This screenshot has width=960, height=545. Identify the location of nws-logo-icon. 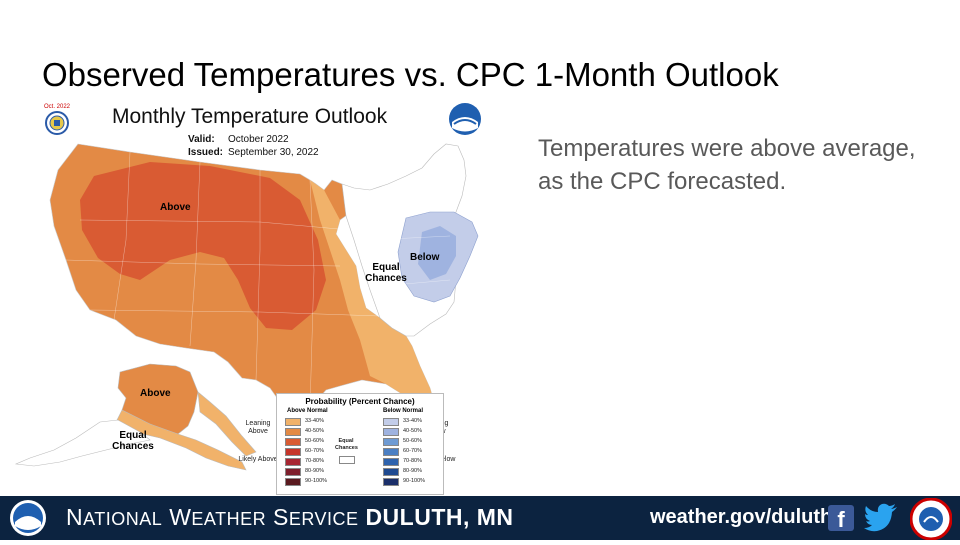
(931, 519).